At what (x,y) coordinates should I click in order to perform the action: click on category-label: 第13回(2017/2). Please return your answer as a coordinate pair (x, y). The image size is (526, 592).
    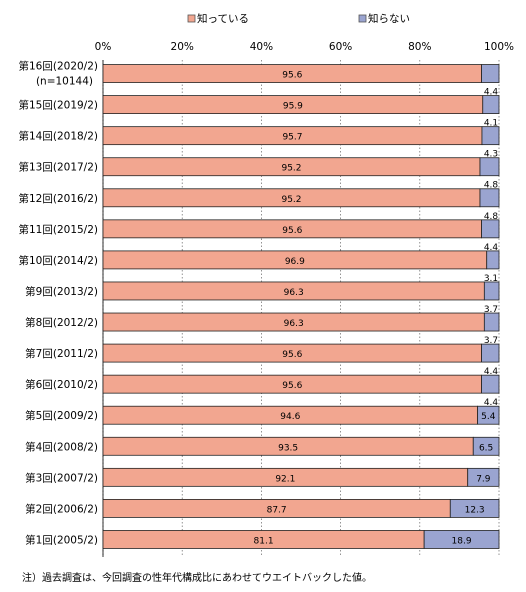
    Looking at the image, I should click on (59, 167).